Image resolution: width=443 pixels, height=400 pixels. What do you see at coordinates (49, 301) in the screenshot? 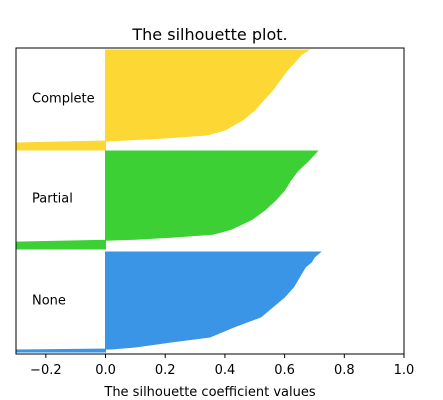
I see `cluster-label-none: None` at bounding box center [49, 301].